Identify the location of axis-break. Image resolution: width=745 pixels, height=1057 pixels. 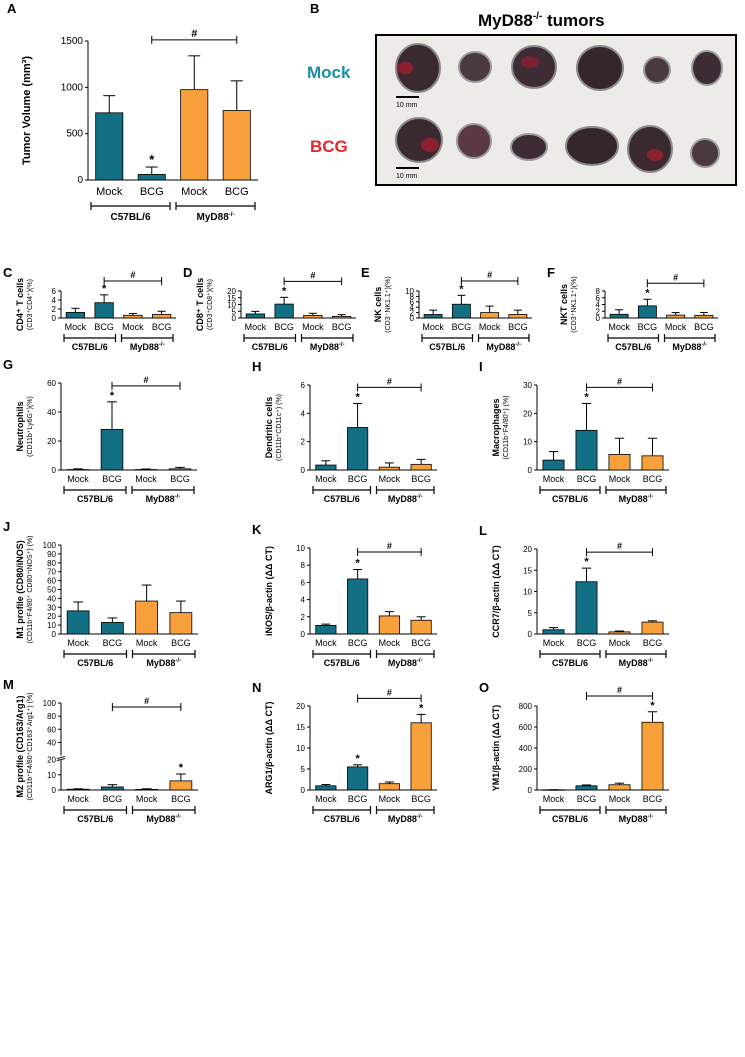
(61, 758).